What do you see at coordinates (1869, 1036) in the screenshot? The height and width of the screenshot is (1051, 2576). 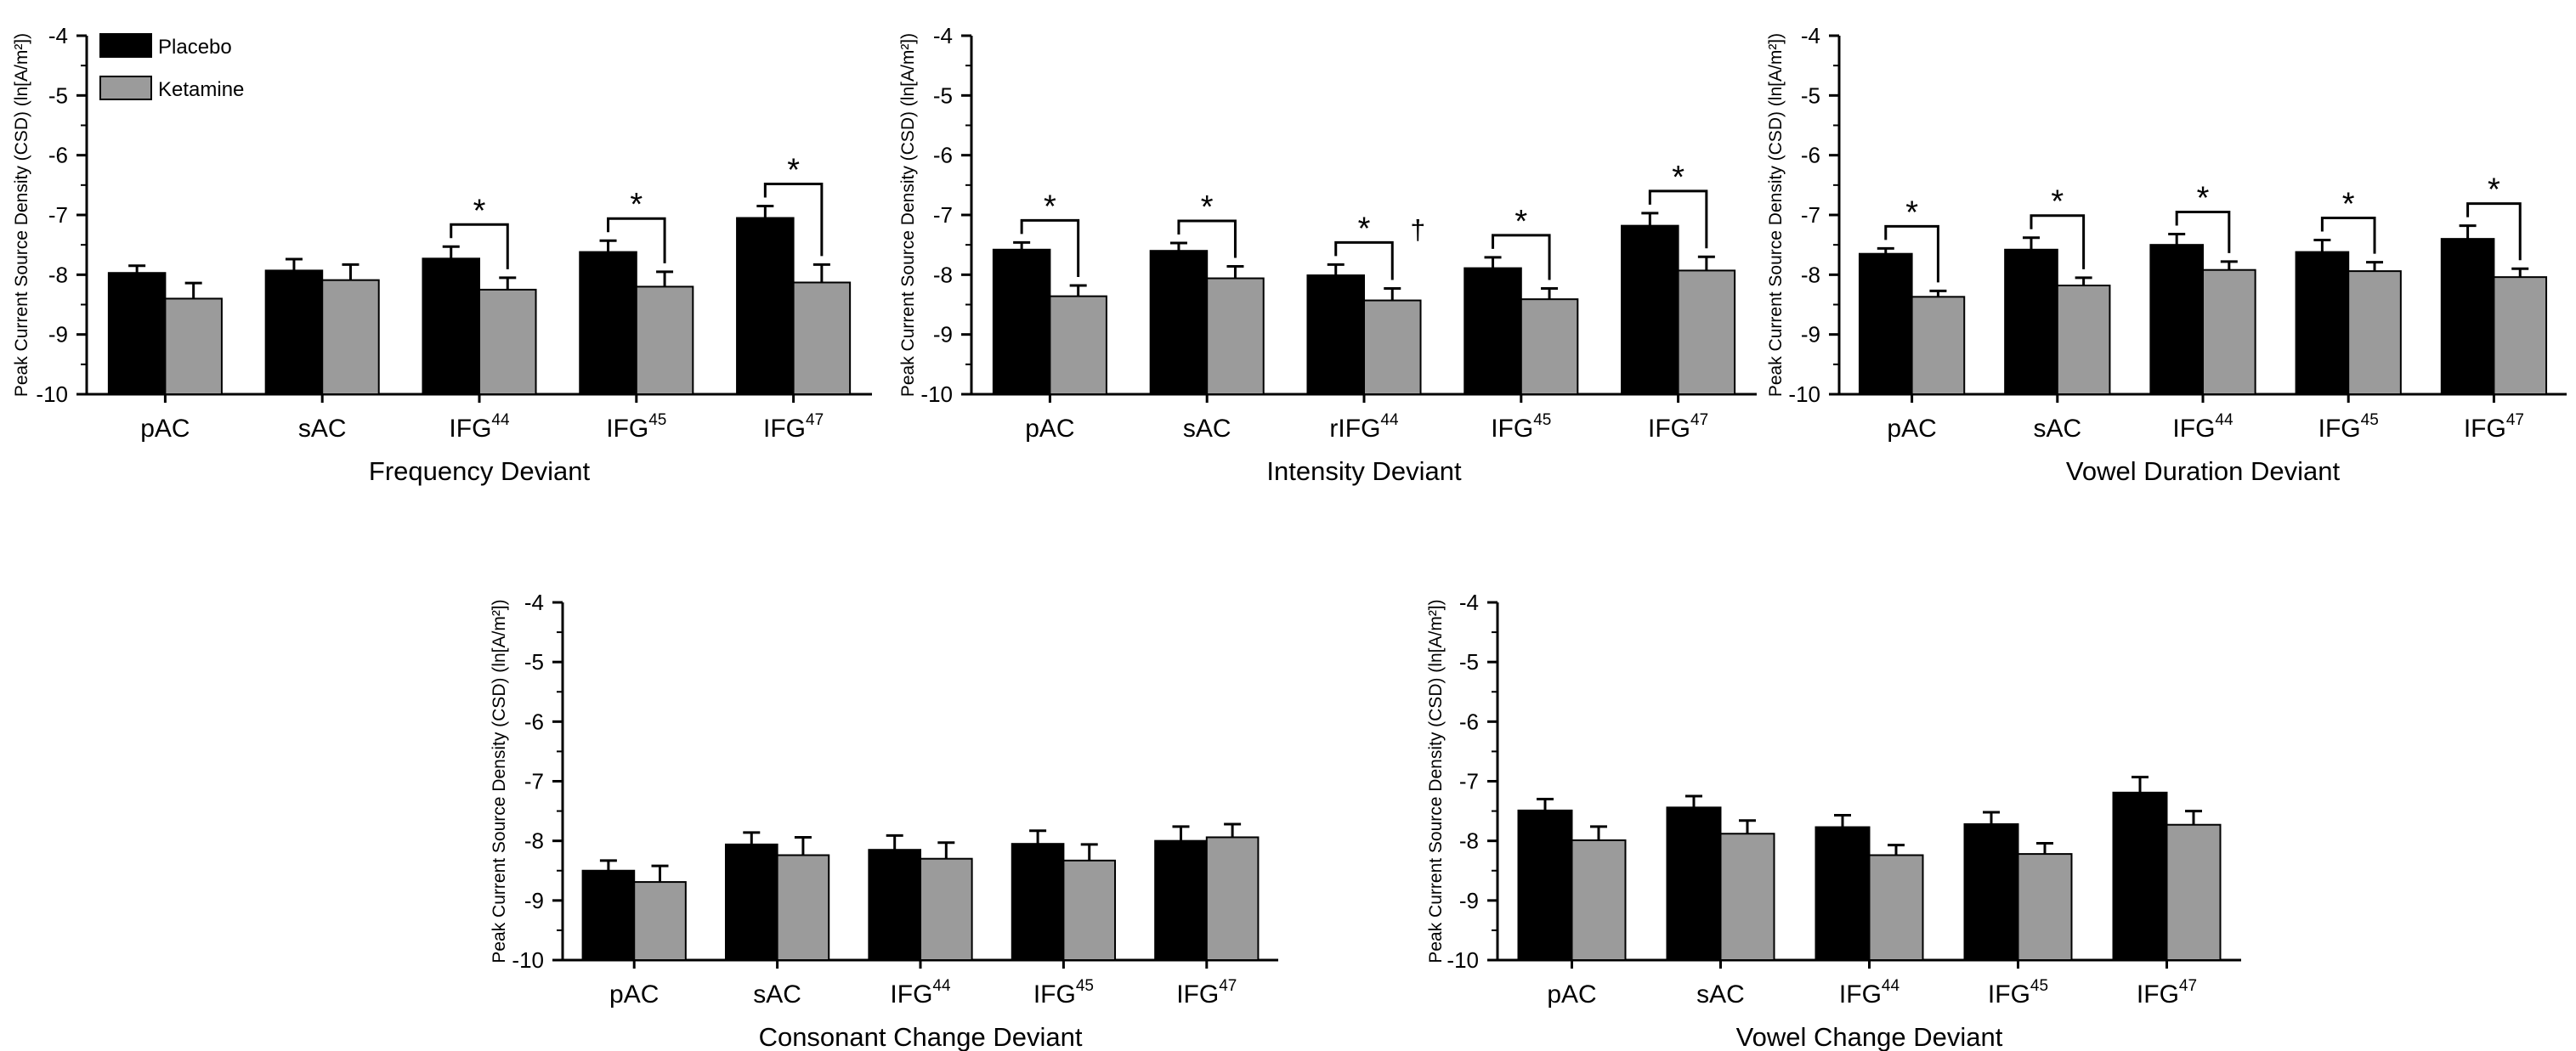 I see `x-axis-label: Vowel Change Deviant` at bounding box center [1869, 1036].